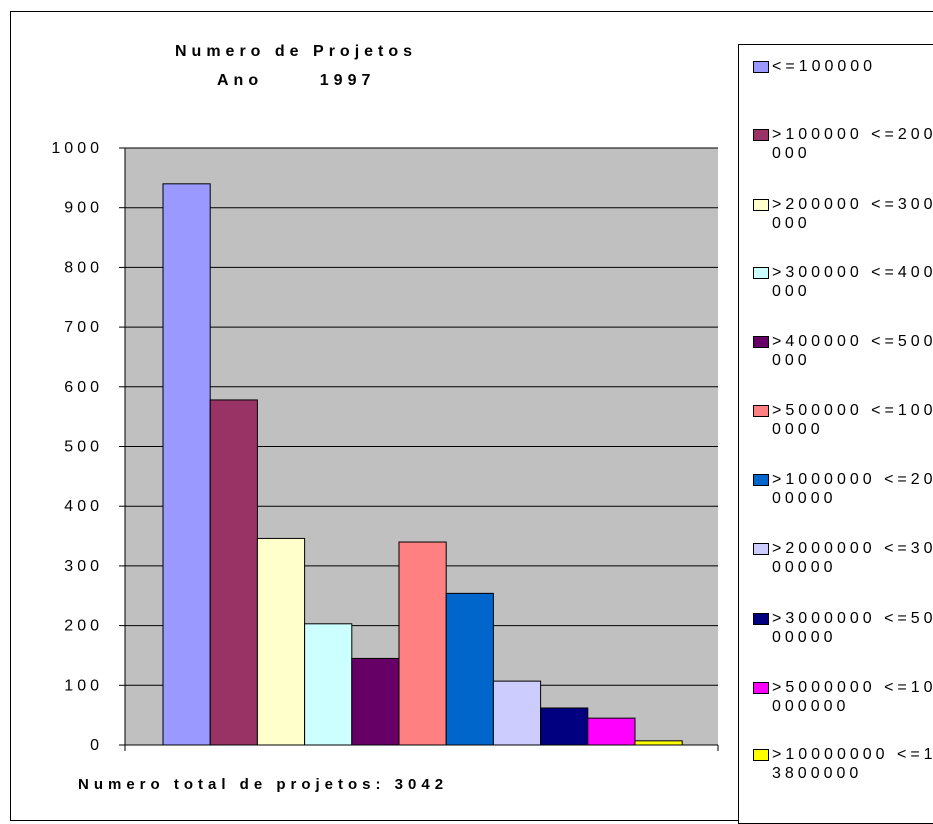  What do you see at coordinates (296, 51) in the screenshot?
I see `chart-title-line1: Numero de Projetos` at bounding box center [296, 51].